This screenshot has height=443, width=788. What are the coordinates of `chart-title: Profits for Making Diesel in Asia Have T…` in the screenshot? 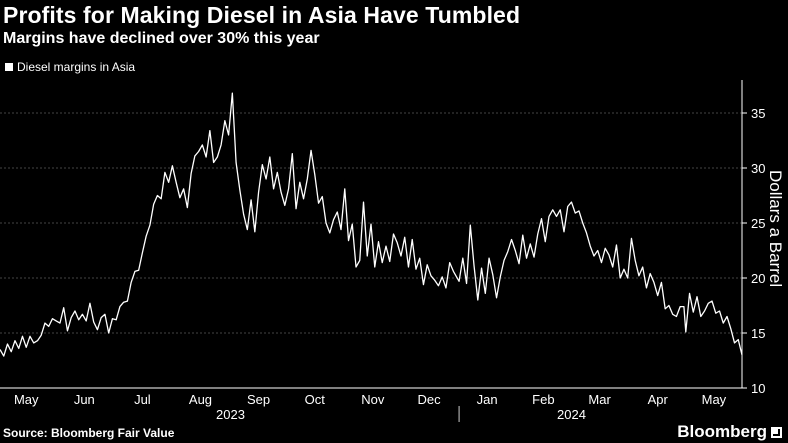 It's located at (262, 15).